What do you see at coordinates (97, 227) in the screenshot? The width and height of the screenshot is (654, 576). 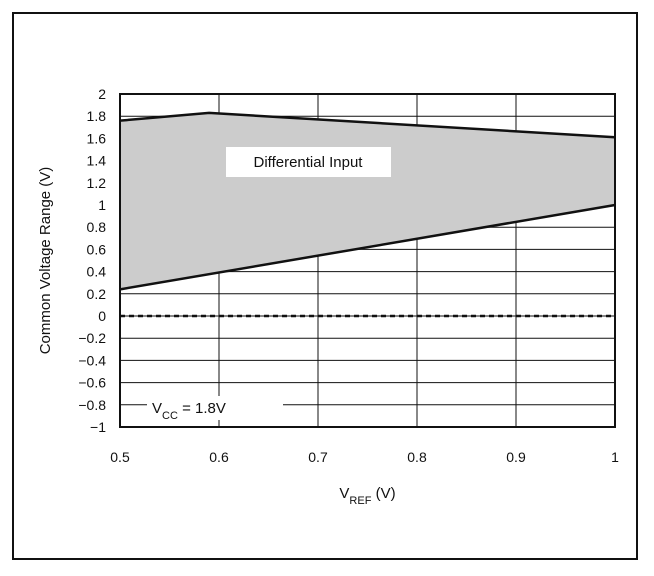 I see `y-tick-label: 0.8` at bounding box center [97, 227].